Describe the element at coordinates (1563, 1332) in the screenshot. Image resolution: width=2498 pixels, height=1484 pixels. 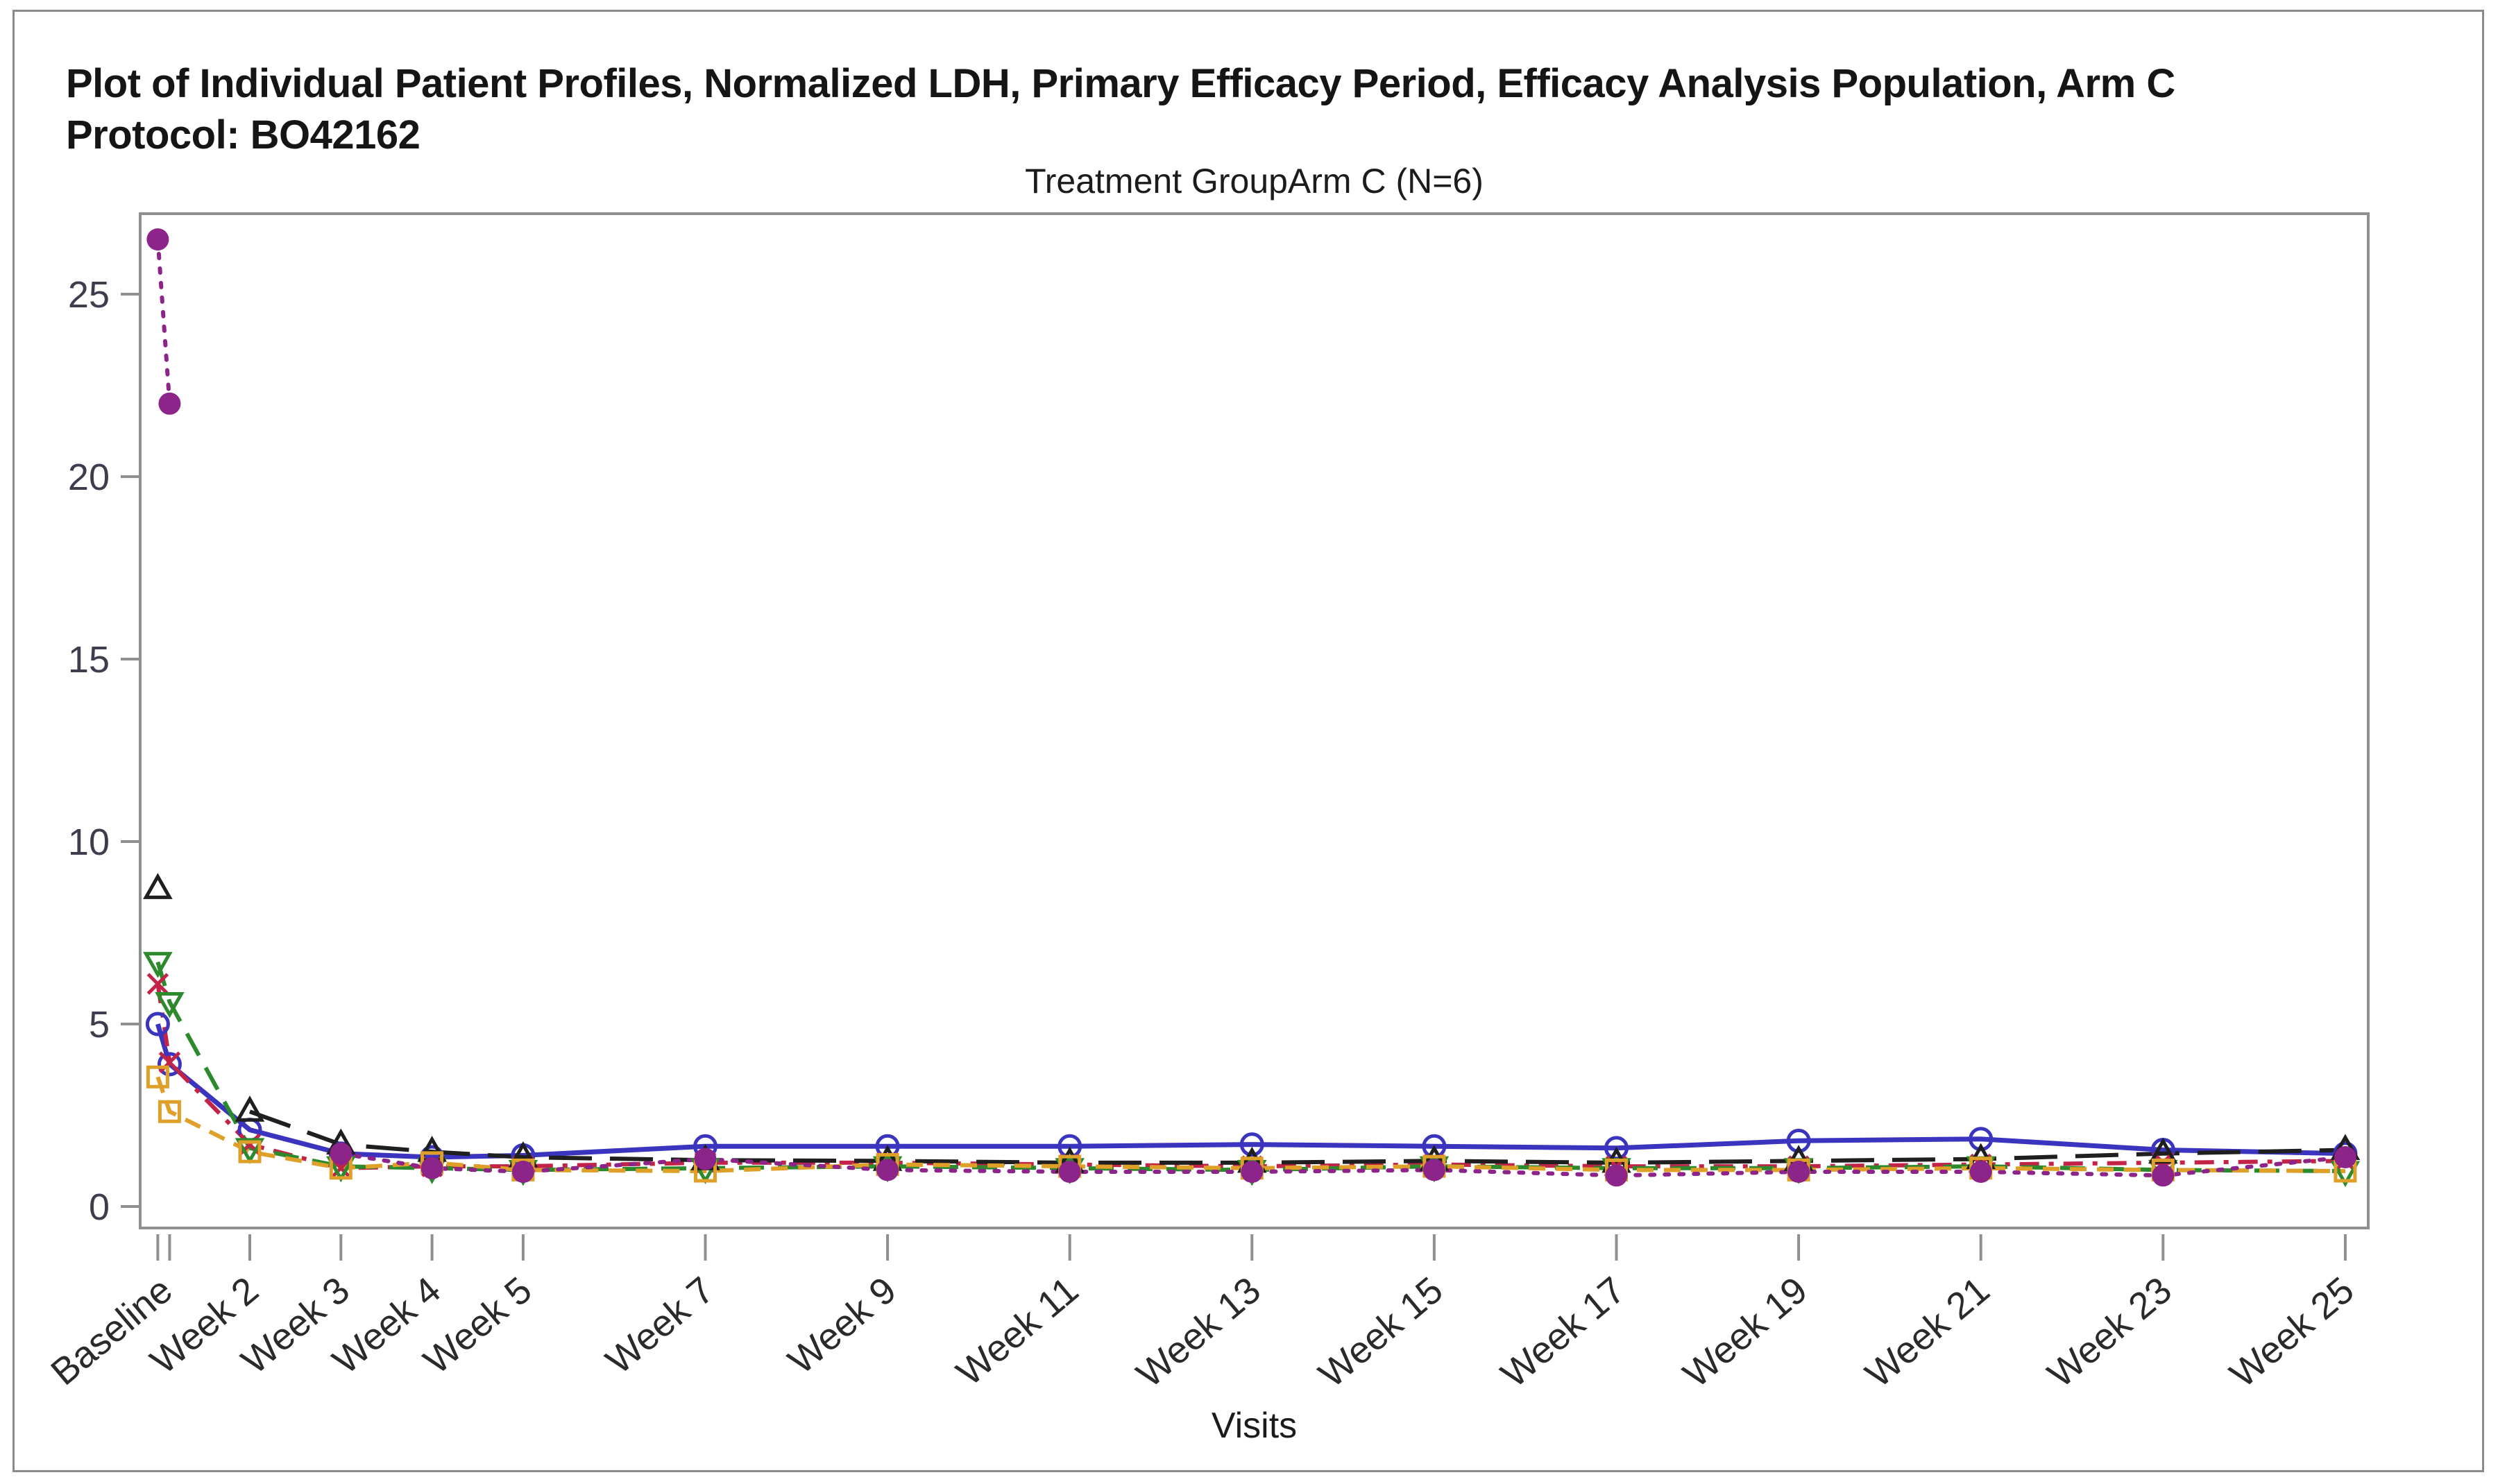
I see `x-axis-visit-label: Week 17` at that location.